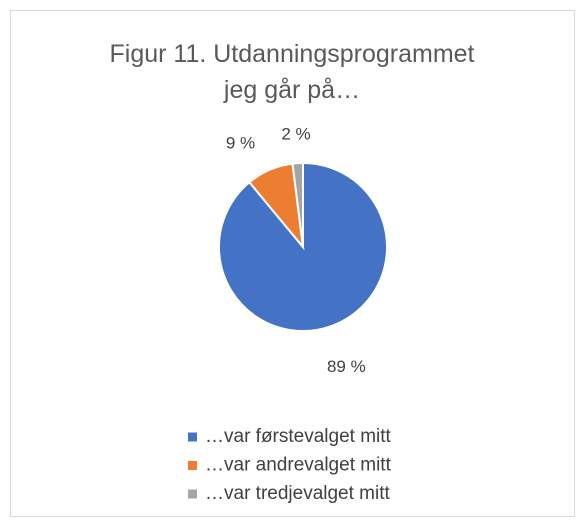 This screenshot has height=527, width=585. I want to click on legend-label: …var andrevalget mitt, so click(298, 465).